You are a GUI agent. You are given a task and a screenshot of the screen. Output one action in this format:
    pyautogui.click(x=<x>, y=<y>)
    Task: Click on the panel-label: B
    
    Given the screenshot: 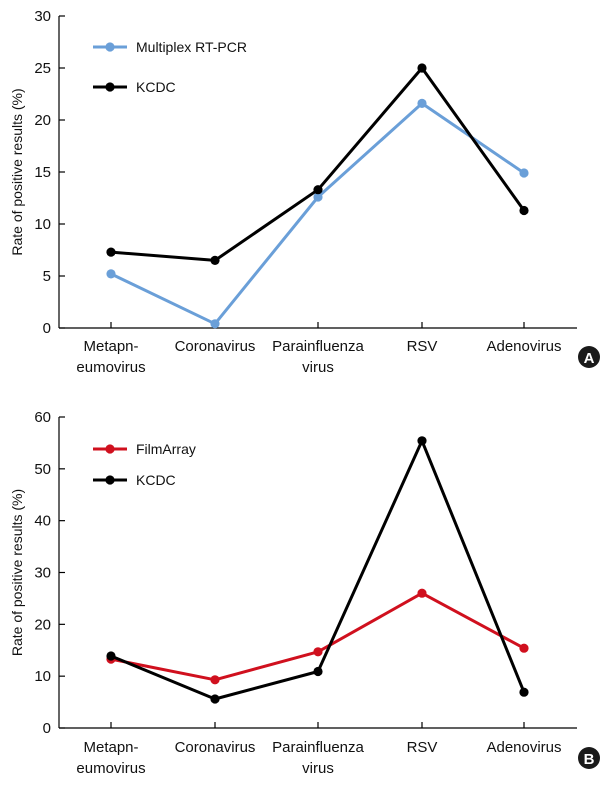 What is the action you would take?
    pyautogui.click(x=589, y=759)
    